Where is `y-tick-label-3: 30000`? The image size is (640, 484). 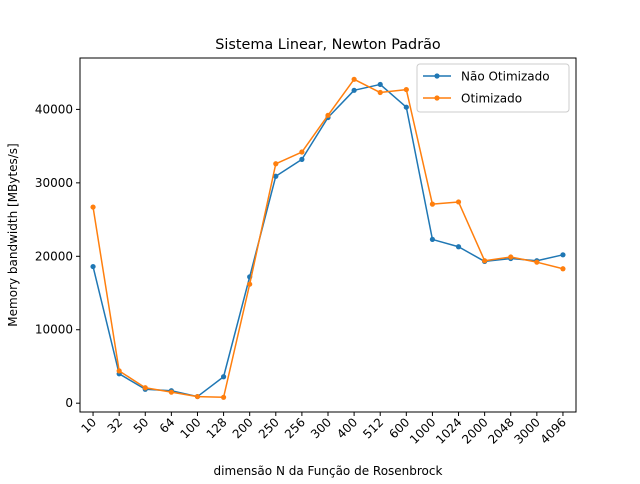
y-tick-label-3: 30000 is located at coordinates (54, 183).